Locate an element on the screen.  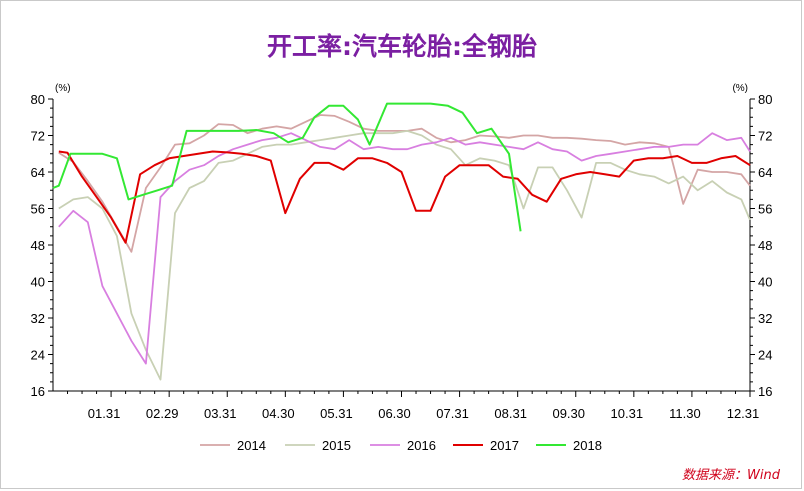
y-tick-label-right: 40 is located at coordinates (765, 282).